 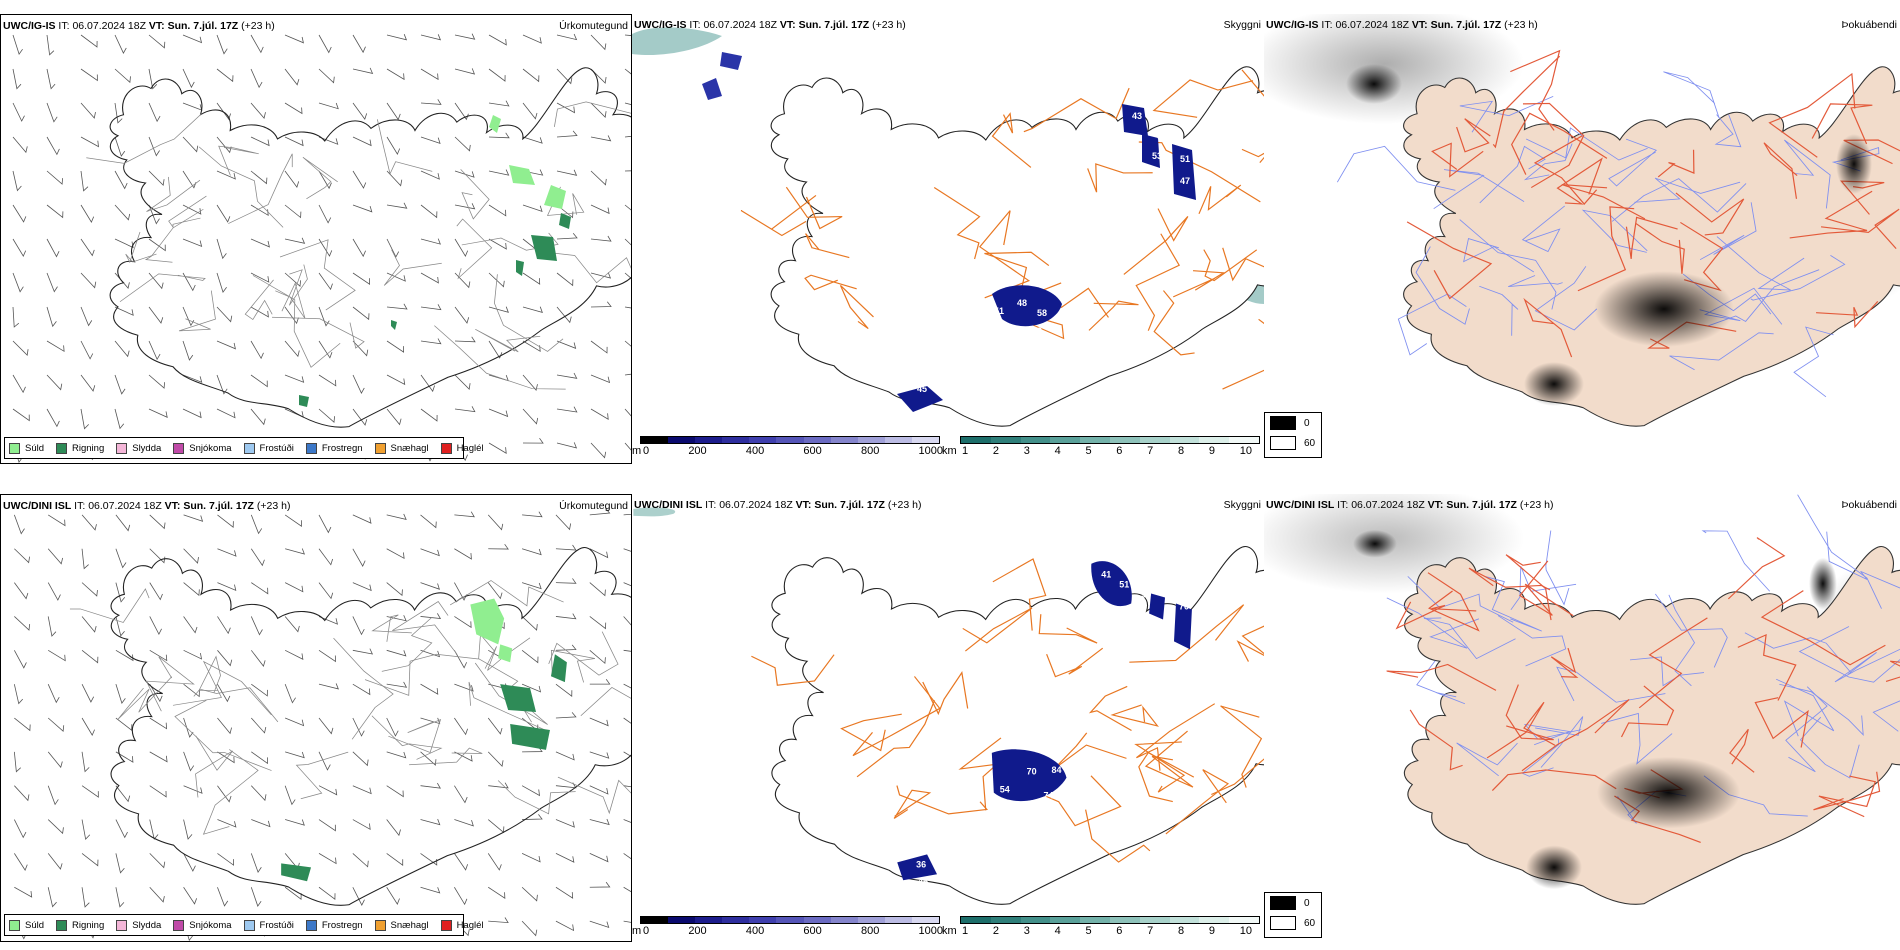 What do you see at coordinates (1211, 931) in the screenshot?
I see `colorbar-tick: 9` at bounding box center [1211, 931].